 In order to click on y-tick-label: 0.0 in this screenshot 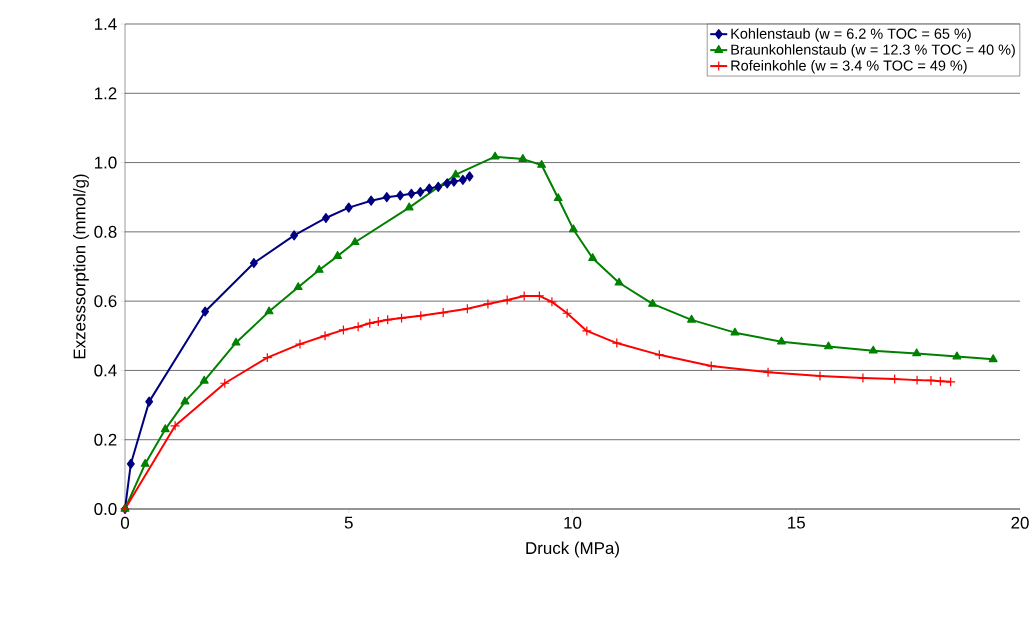, I will do `click(105, 509)`.